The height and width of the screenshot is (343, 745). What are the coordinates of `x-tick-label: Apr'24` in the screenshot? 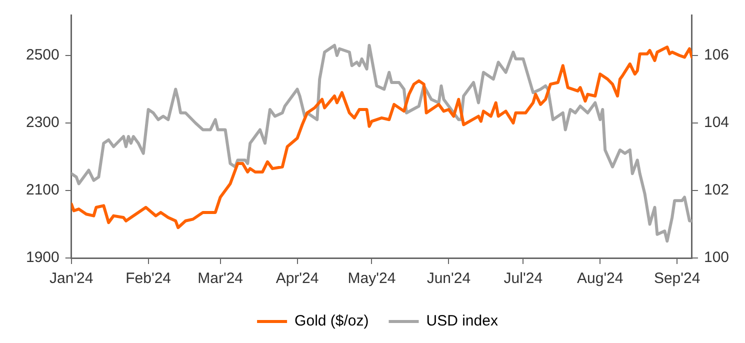 It's located at (297, 279).